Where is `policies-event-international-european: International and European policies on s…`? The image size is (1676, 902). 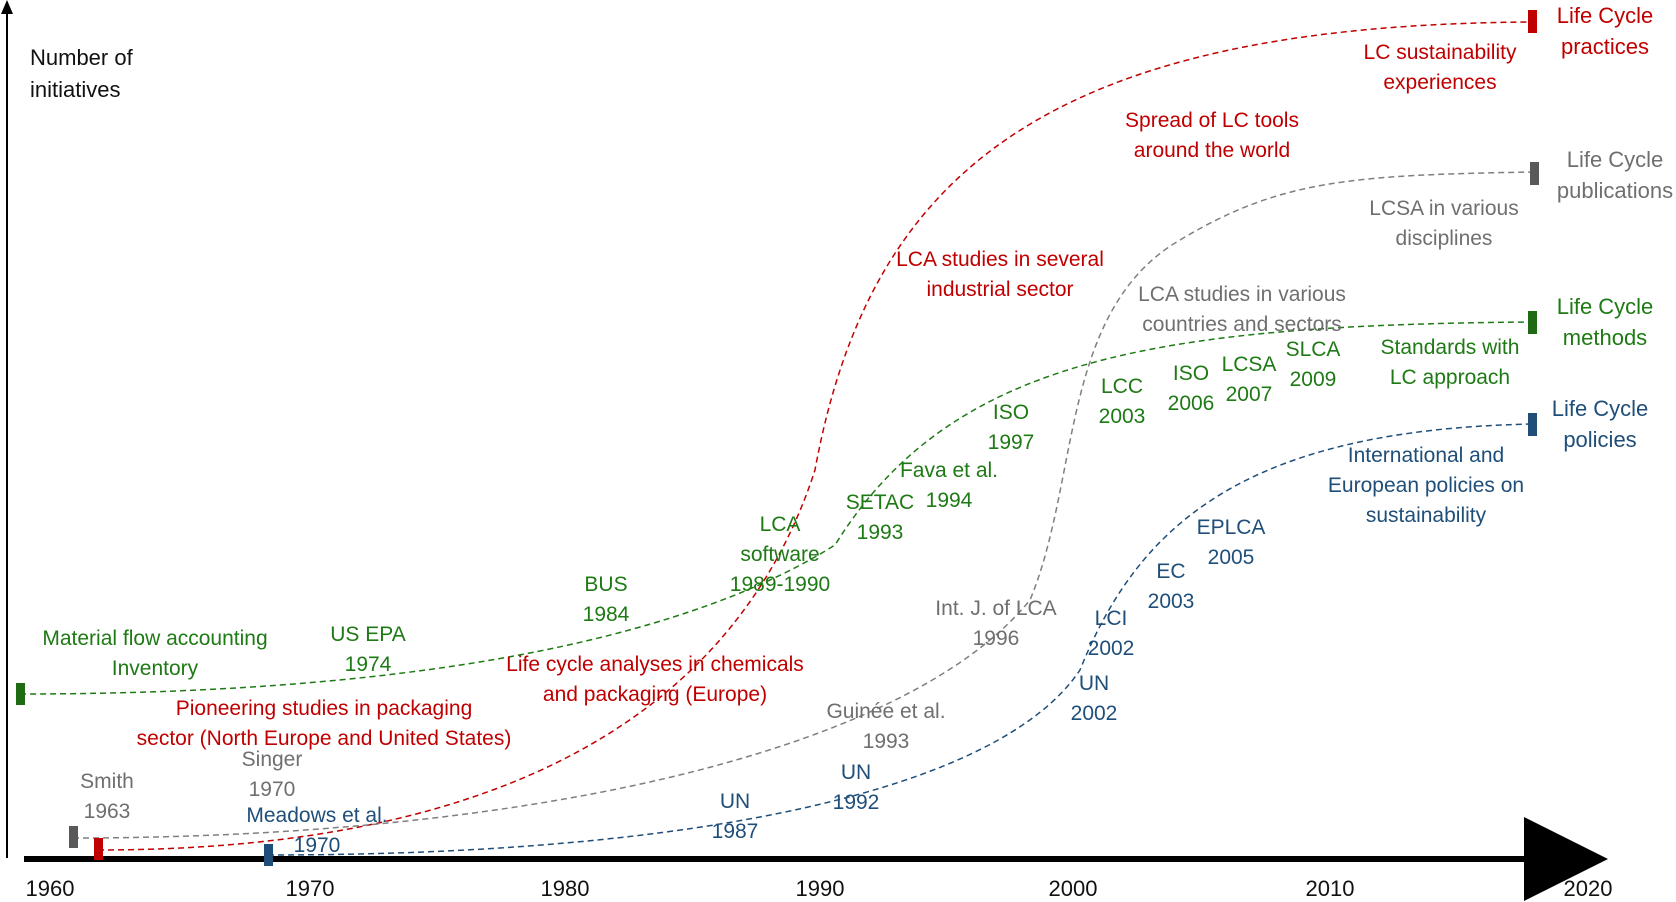
policies-event-international-european: International and European policies on s… is located at coordinates (1426, 485).